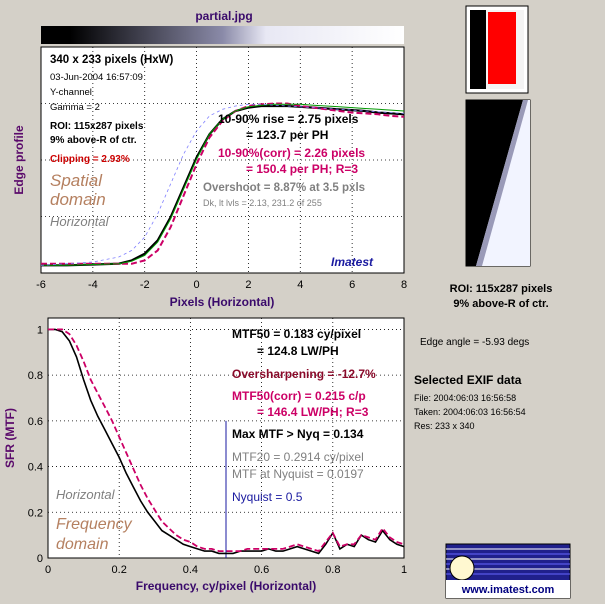 This screenshot has width=605, height=604. Describe the element at coordinates (313, 412) in the screenshot. I see `mtf50c-label-2: = 146.4 LW/PH; R=3` at that location.